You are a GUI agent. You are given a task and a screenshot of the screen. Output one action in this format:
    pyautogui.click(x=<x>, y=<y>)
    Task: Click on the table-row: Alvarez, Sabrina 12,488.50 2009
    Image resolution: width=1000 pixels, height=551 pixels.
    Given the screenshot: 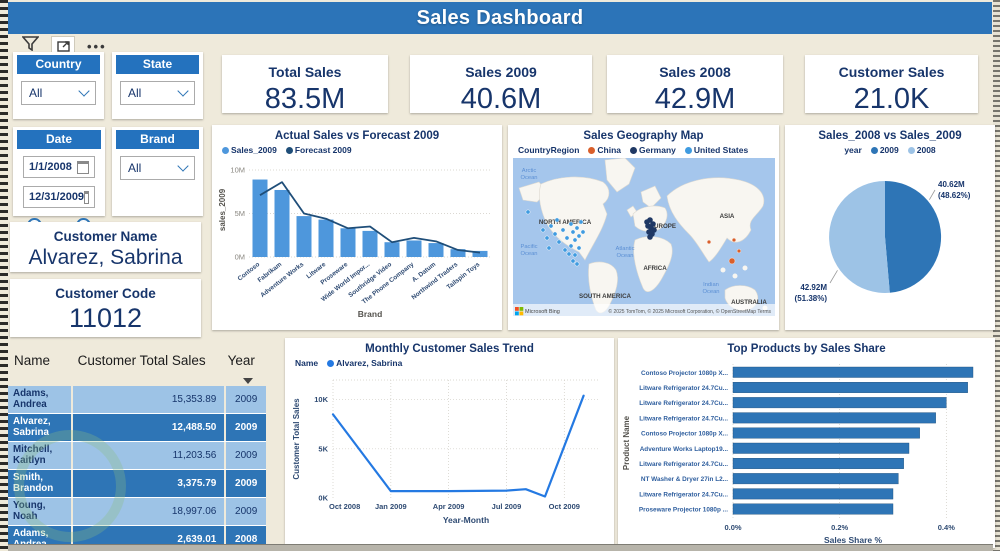 What is the action you would take?
    pyautogui.click(x=137, y=428)
    